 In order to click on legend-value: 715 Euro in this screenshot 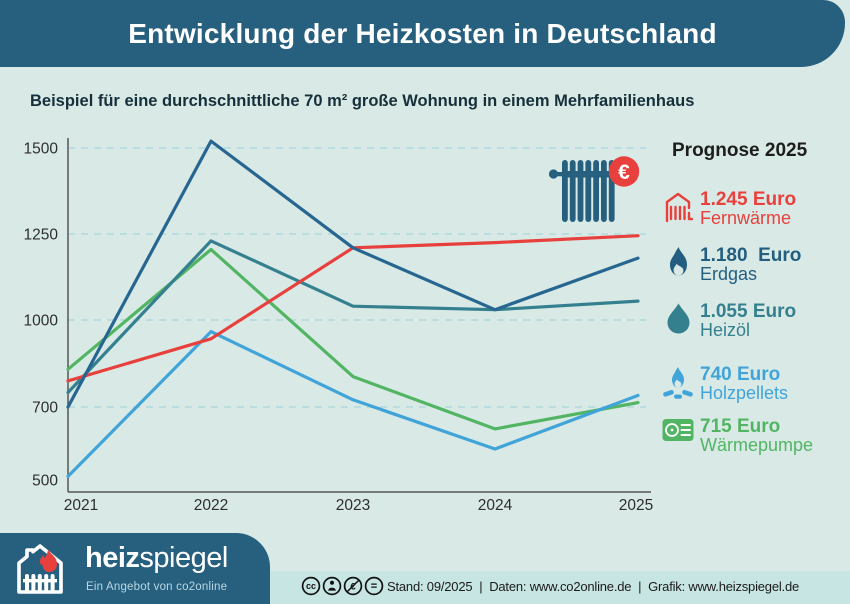, I will do `click(740, 426)`.